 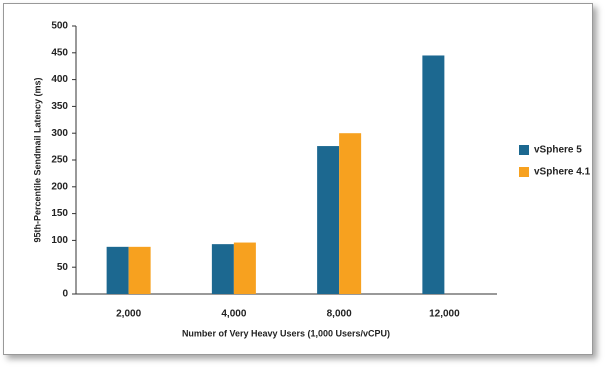 What do you see at coordinates (233, 314) in the screenshot?
I see `x-tick-label: 4,000` at bounding box center [233, 314].